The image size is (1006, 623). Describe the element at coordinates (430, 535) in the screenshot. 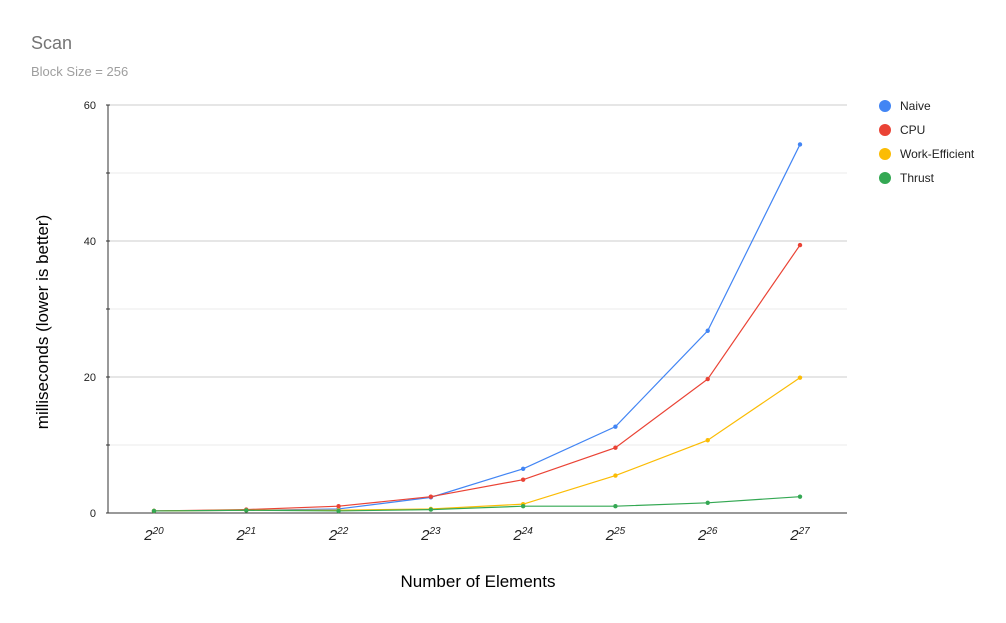

I see `x-tick-label: 223` at that location.